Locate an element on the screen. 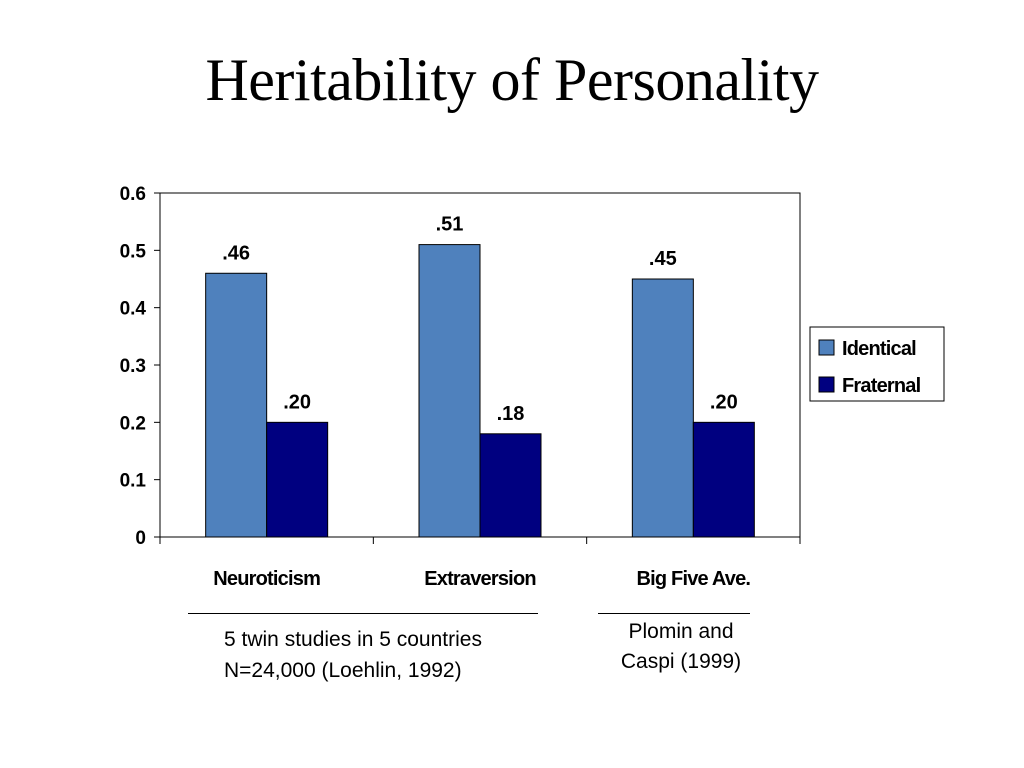 The height and width of the screenshot is (768, 1024). legend-label-identical: Identical is located at coordinates (879, 349).